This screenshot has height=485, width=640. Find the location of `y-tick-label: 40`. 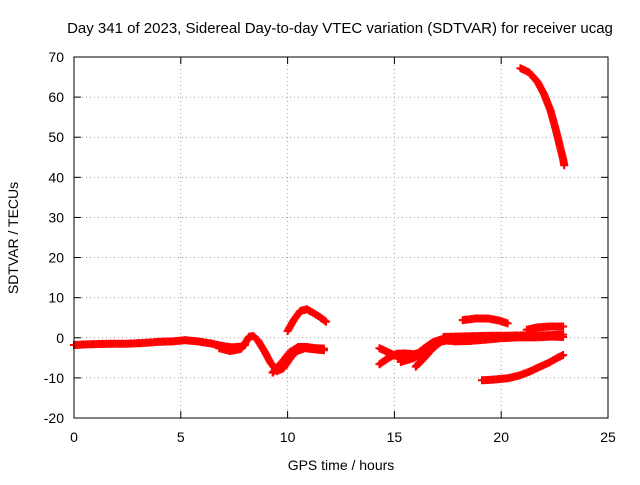

y-tick-label: 40 is located at coordinates (56, 177).